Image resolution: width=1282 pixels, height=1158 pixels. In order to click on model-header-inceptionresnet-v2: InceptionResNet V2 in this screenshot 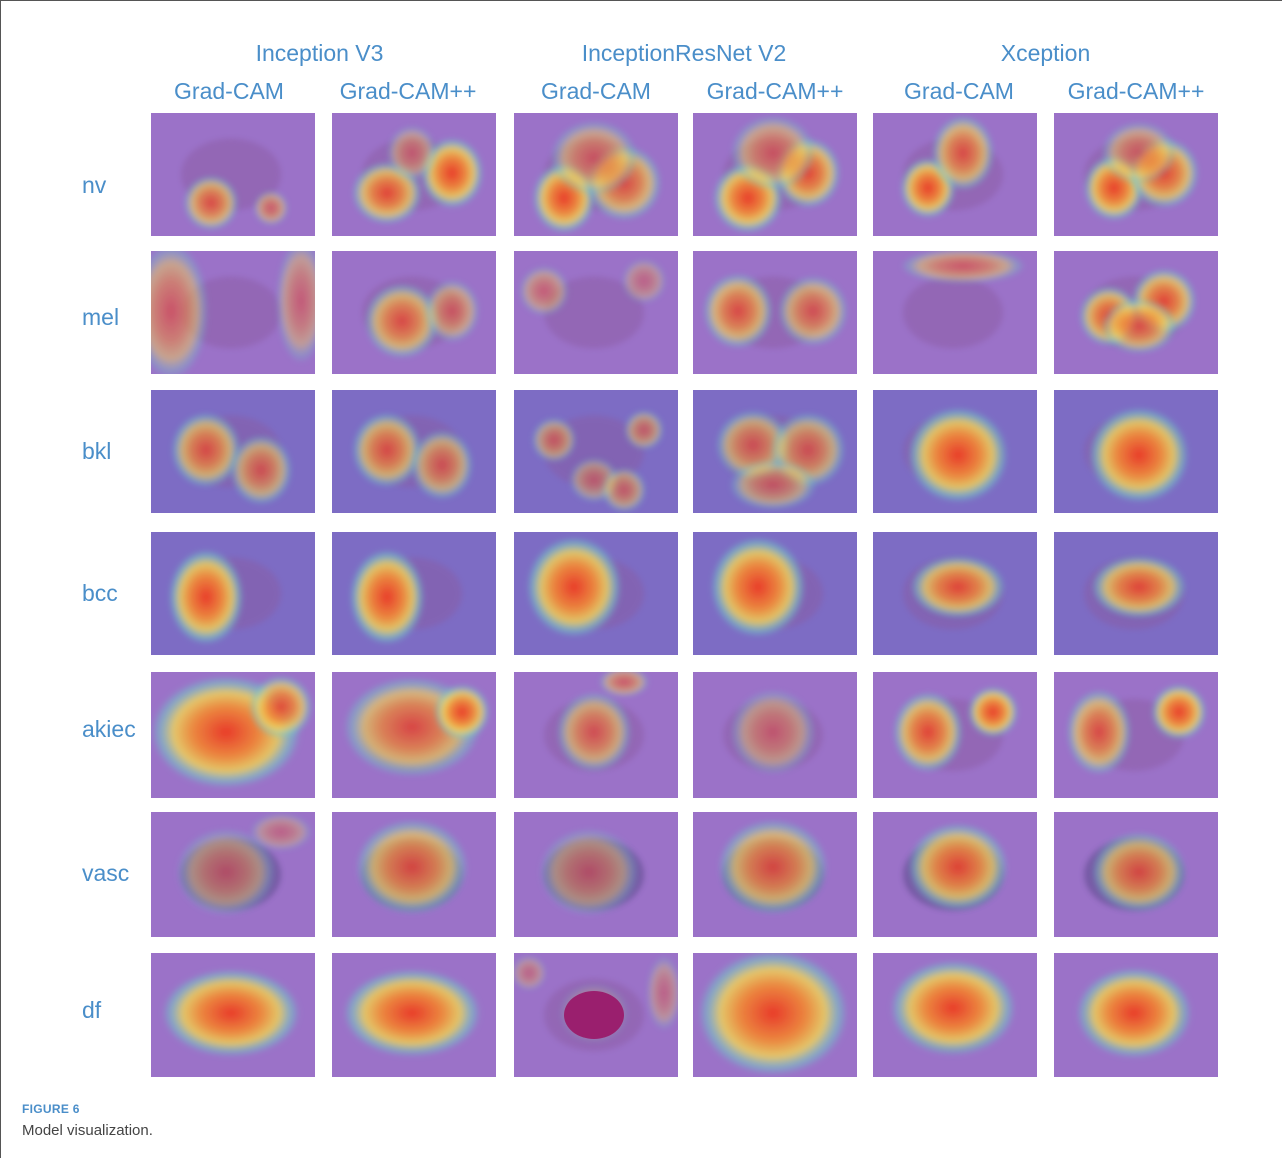, I will do `click(684, 53)`.